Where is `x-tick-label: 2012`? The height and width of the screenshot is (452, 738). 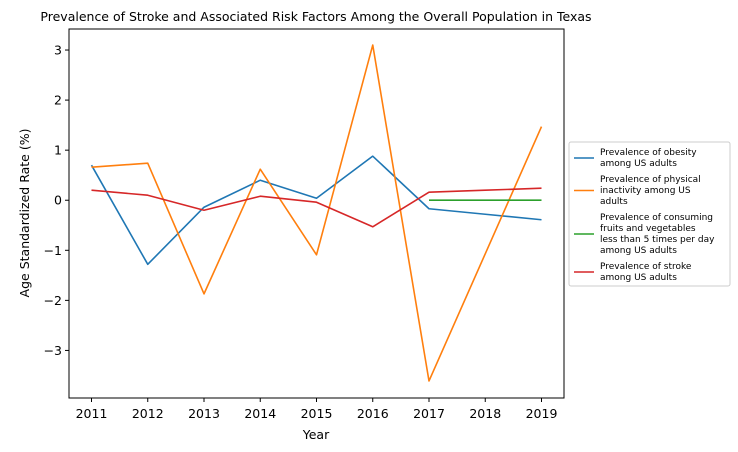
x-tick-label: 2012 is located at coordinates (148, 413).